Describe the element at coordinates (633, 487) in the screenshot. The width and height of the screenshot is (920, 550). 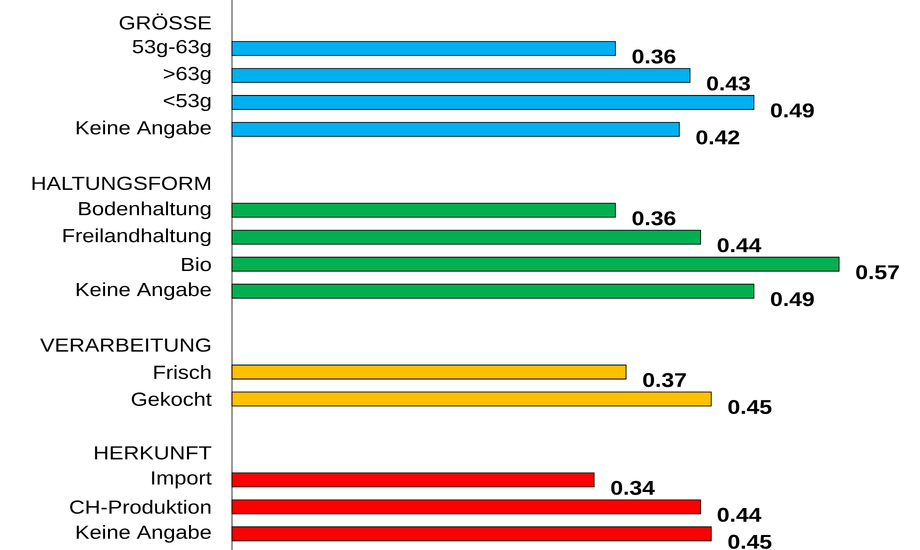
I see `data-label: 0.34` at that location.